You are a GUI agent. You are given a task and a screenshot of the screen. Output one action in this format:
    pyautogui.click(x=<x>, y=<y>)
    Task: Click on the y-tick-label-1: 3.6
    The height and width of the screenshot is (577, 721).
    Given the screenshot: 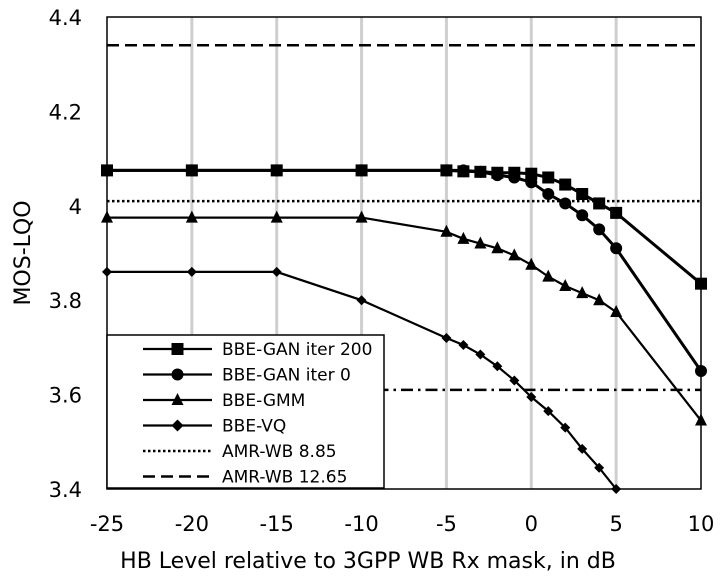 What is the action you would take?
    pyautogui.click(x=65, y=396)
    